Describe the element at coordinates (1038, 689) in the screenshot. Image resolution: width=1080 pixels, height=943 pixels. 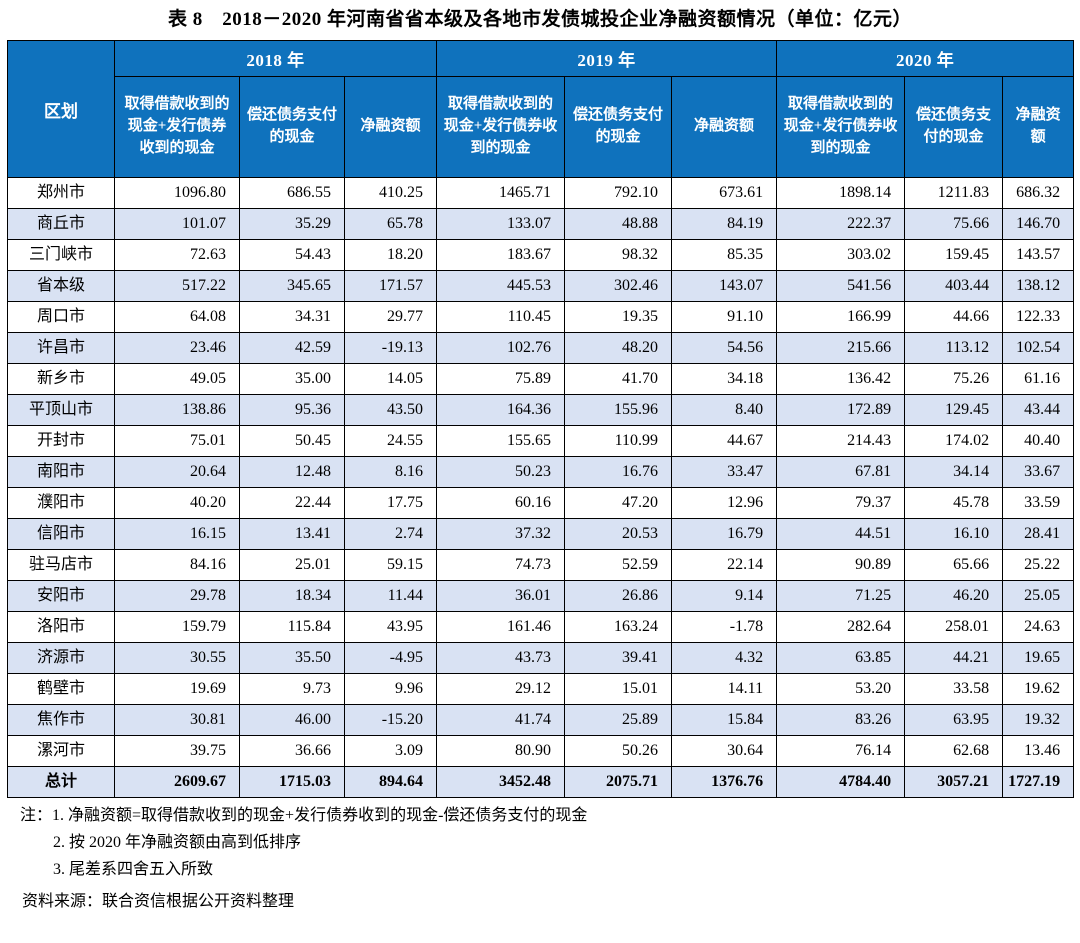
I see `value-cell: 19.62` at that location.